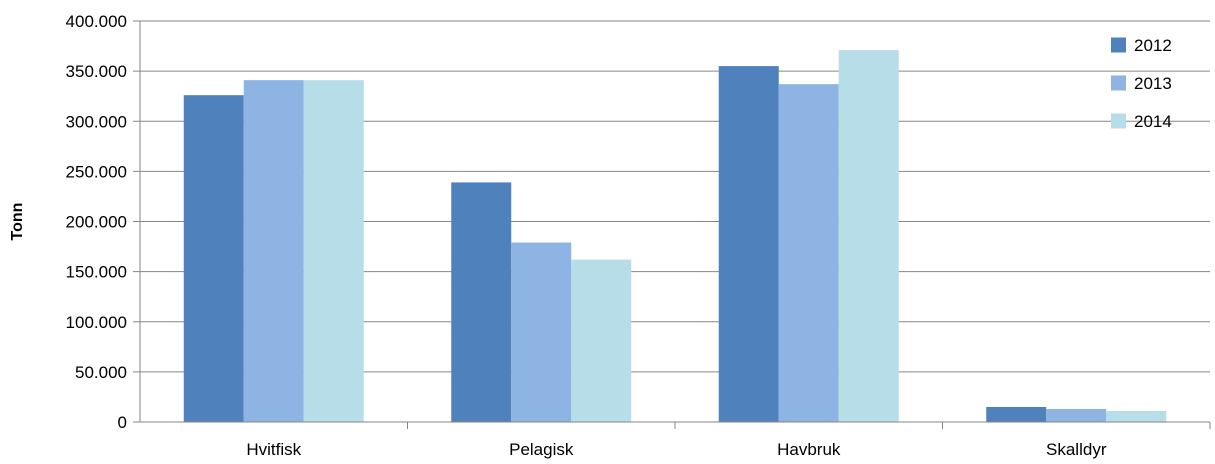 The image size is (1215, 464). I want to click on x-tick-label: Skalldyr, so click(1076, 449).